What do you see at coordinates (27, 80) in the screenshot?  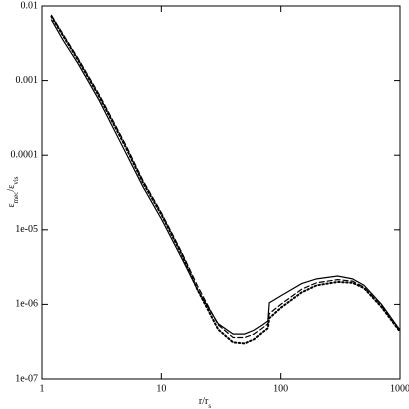 I see `y-tick-label: 0.001` at bounding box center [27, 80].